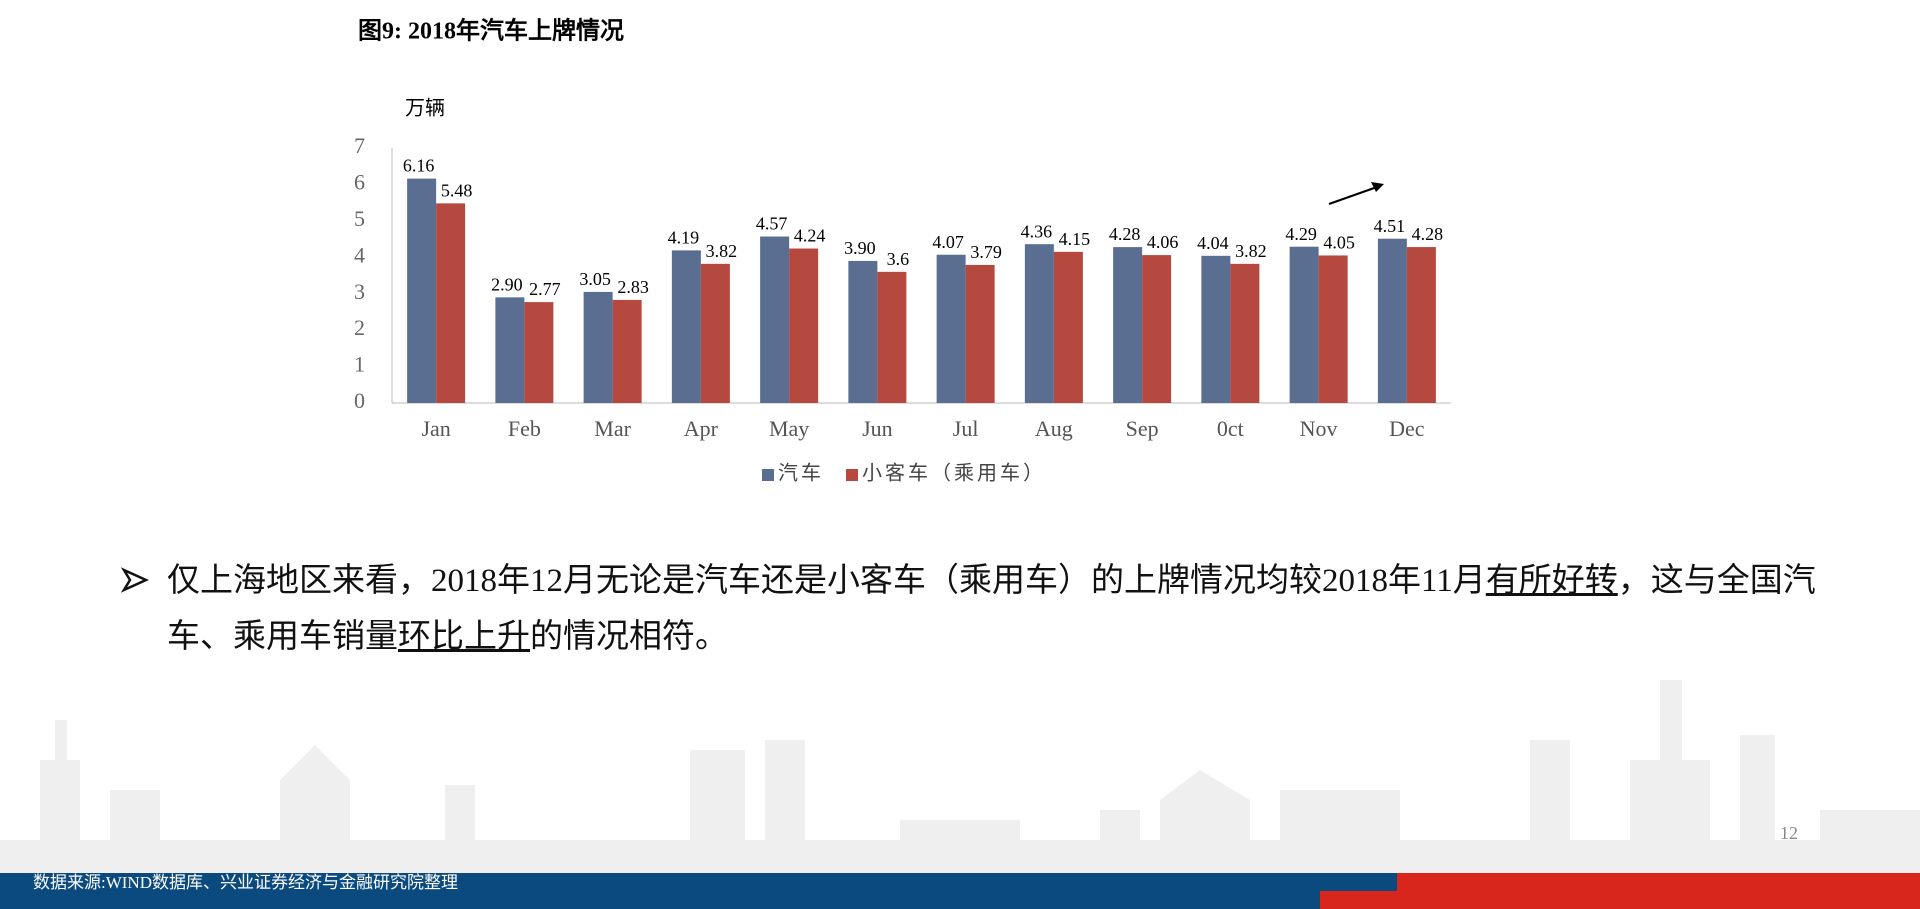 The height and width of the screenshot is (909, 1920). Describe the element at coordinates (629, 637) in the screenshot. I see `text: 的情况相符。` at that location.